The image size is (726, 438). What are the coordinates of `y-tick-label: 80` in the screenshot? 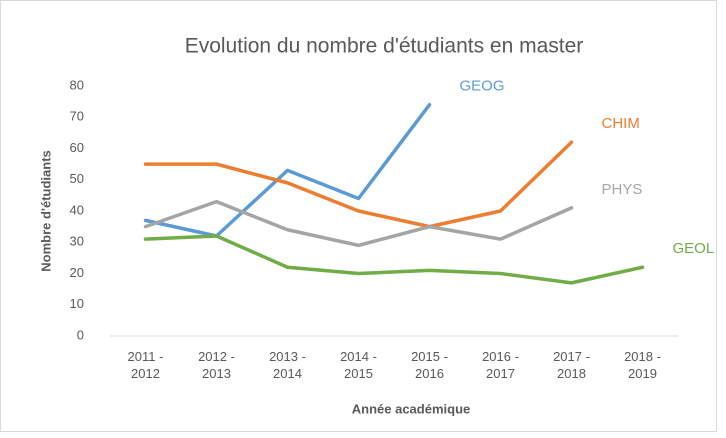 It's located at (77, 84).